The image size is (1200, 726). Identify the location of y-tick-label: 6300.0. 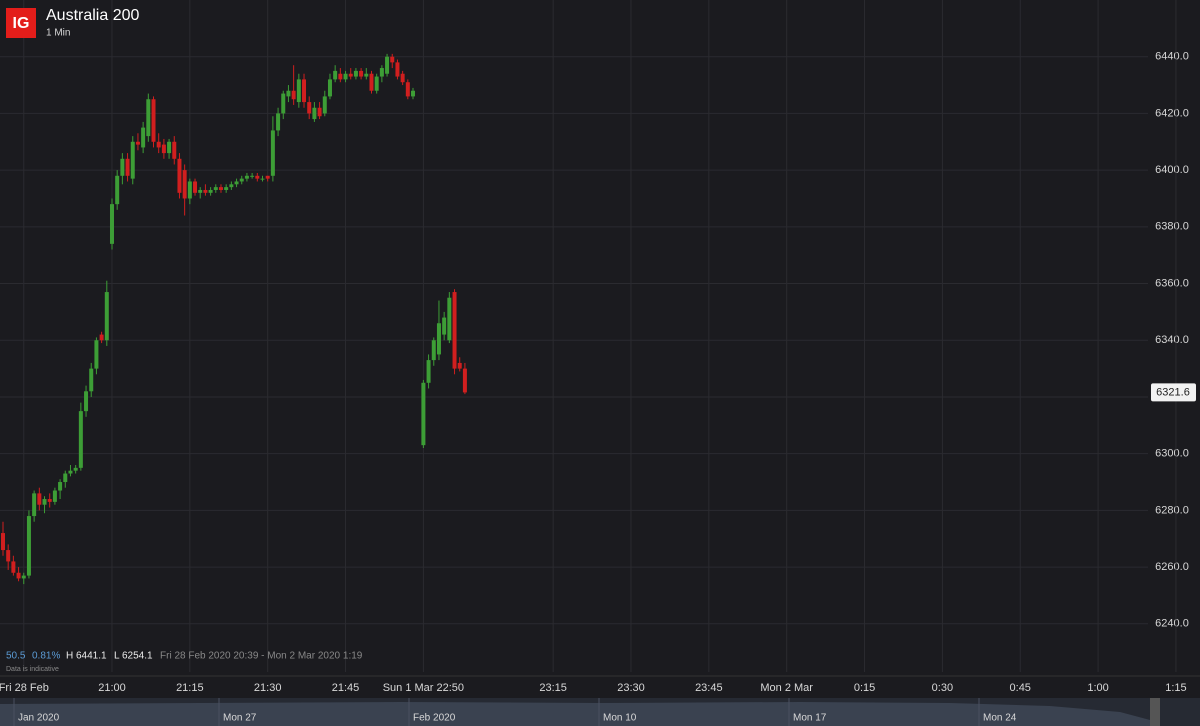
(1172, 454).